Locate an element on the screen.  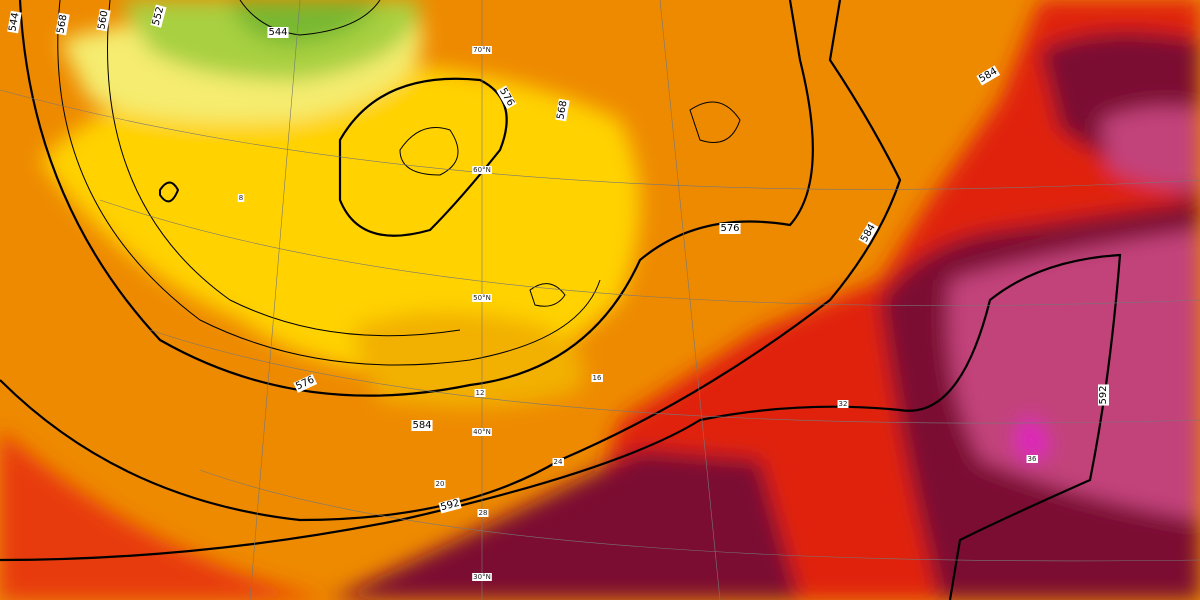
temperature-label: 20 is located at coordinates (440, 484).